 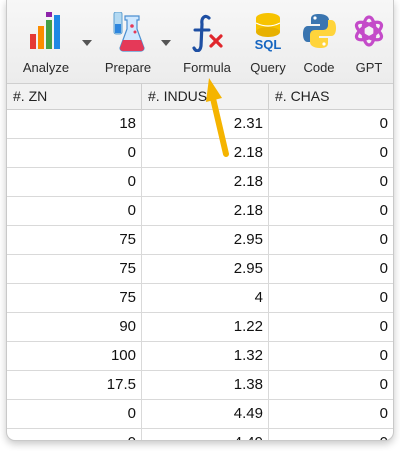 I want to click on table-row: 17.5 1.38 0, so click(x=200, y=385).